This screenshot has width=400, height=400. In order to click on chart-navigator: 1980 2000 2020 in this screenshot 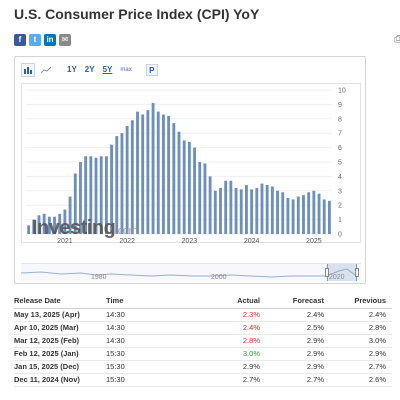, I will do `click(191, 272)`.